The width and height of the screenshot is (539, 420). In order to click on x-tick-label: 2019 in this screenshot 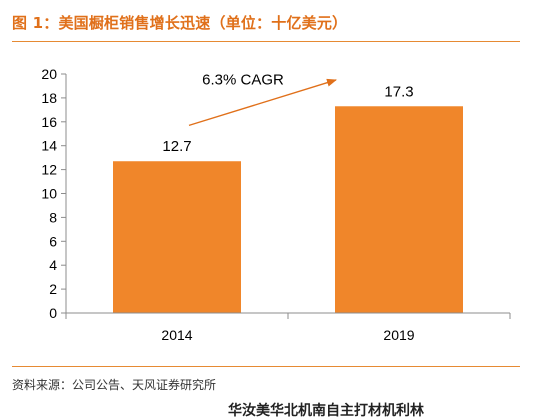, I will do `click(398, 335)`.